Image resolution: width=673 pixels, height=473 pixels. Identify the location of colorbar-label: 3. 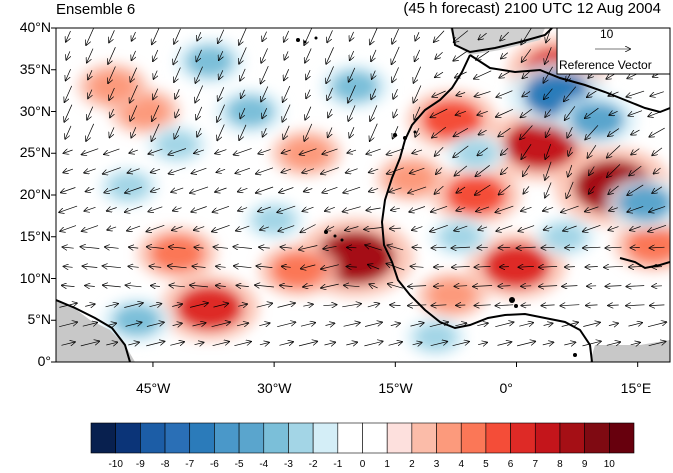
(437, 464).